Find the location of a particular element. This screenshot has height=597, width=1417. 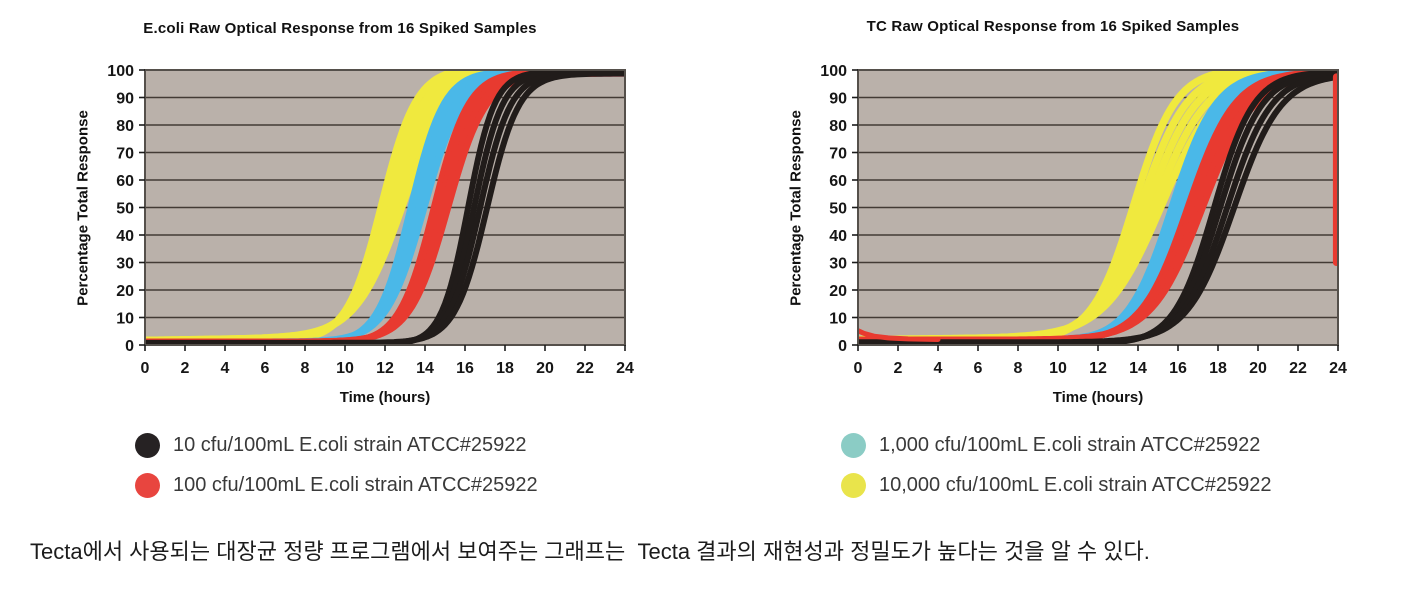

legend-item-1000cfu: 1,000 cfu/100mL E.coli strain ATCC#25922 is located at coordinates (1056, 445).